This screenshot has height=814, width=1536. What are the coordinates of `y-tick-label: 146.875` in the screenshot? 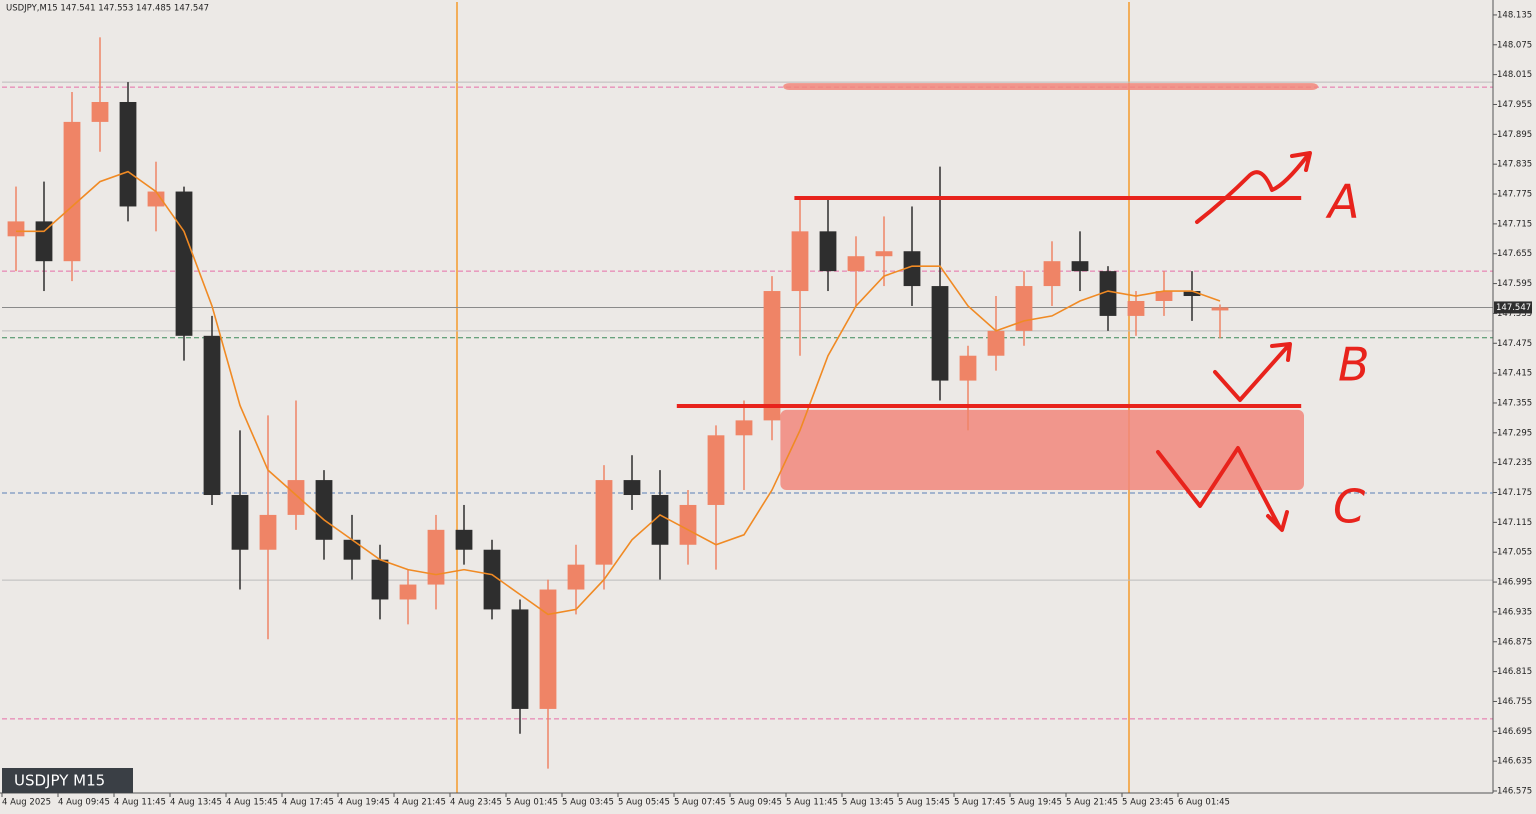 It's located at (1514, 642).